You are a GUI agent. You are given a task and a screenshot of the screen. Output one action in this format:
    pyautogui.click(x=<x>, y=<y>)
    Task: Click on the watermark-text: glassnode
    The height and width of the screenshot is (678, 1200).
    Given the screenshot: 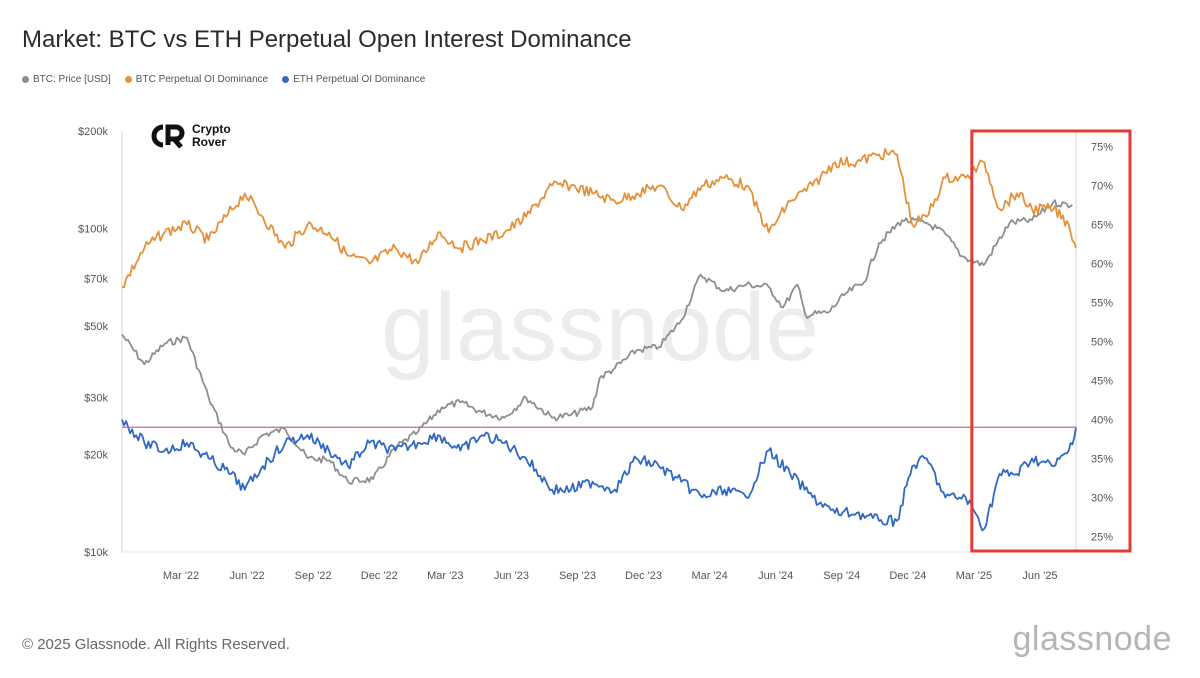 What is the action you would take?
    pyautogui.click(x=600, y=327)
    